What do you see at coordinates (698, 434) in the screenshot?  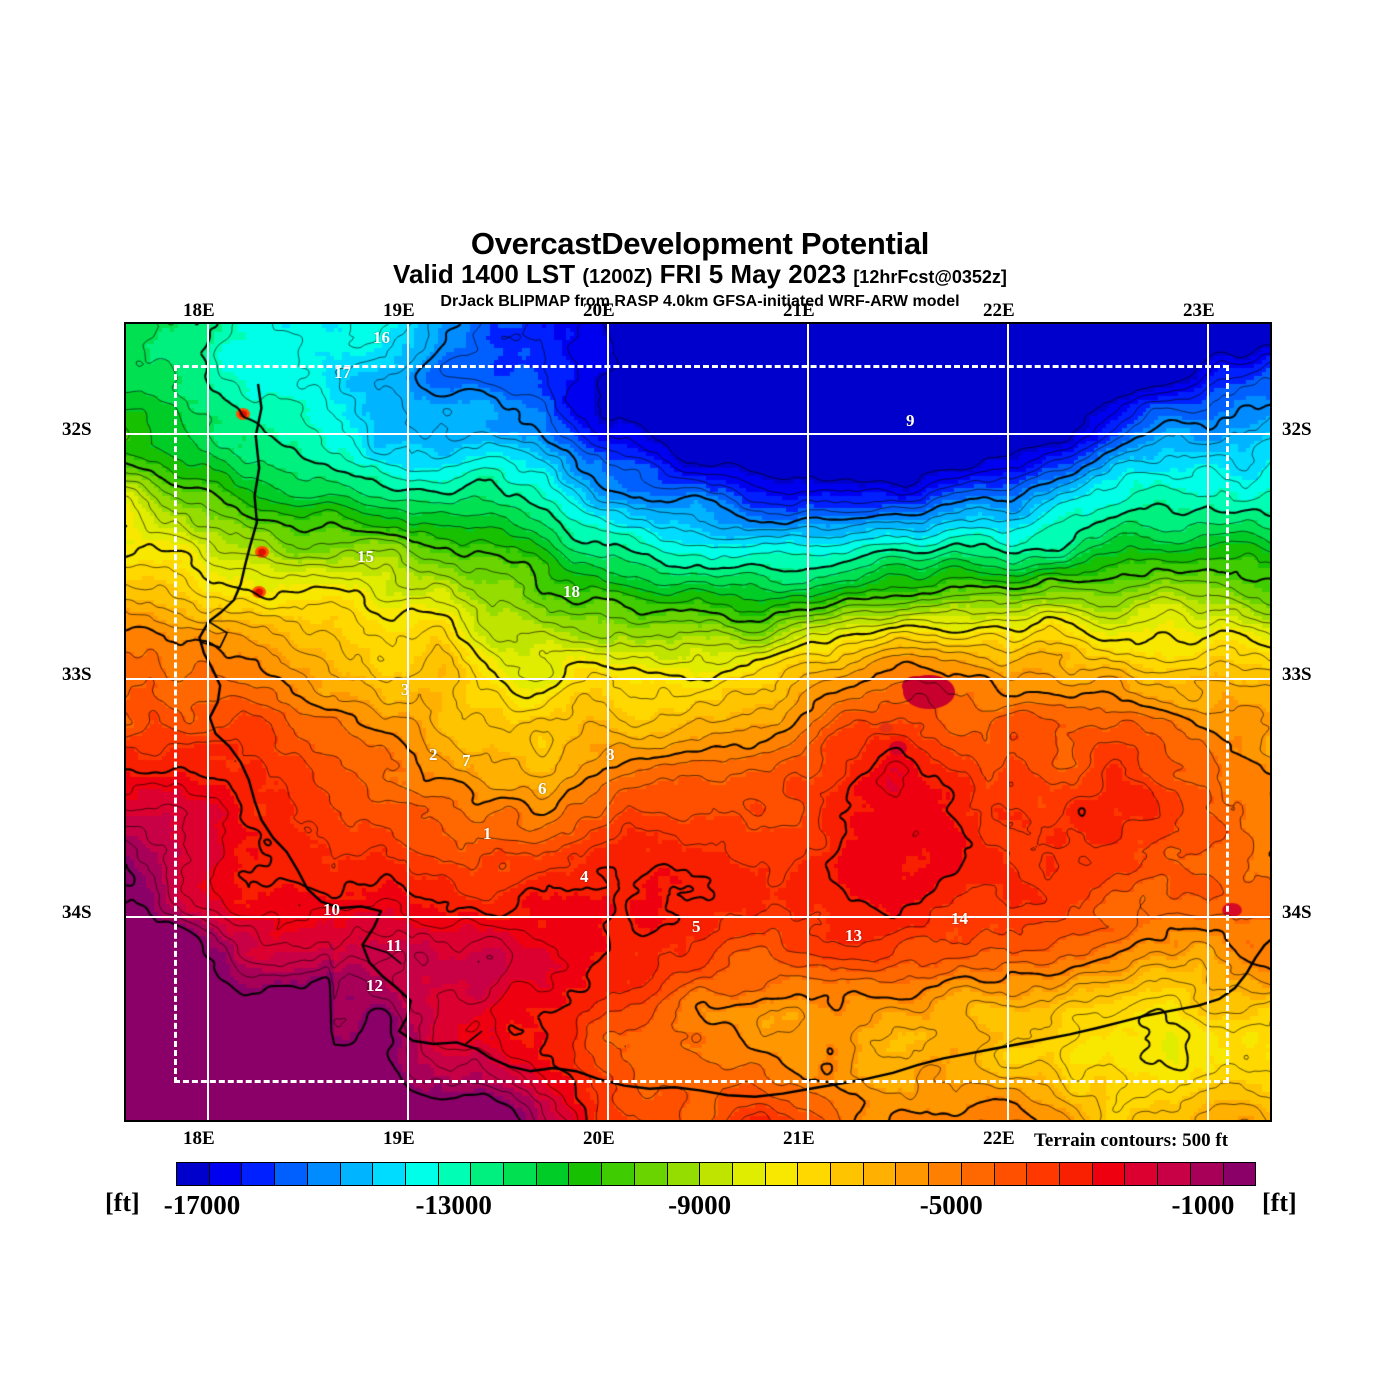 I see `gridline-lat-32S` at bounding box center [698, 434].